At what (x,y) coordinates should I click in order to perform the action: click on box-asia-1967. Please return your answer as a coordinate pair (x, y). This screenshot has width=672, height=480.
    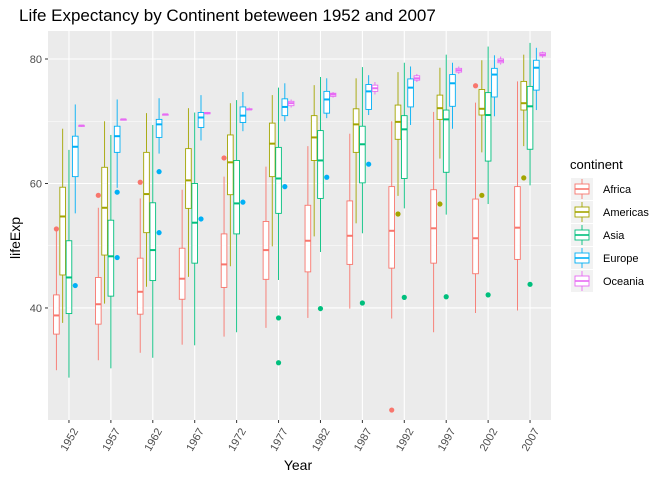
    Looking at the image, I should click on (194, 229).